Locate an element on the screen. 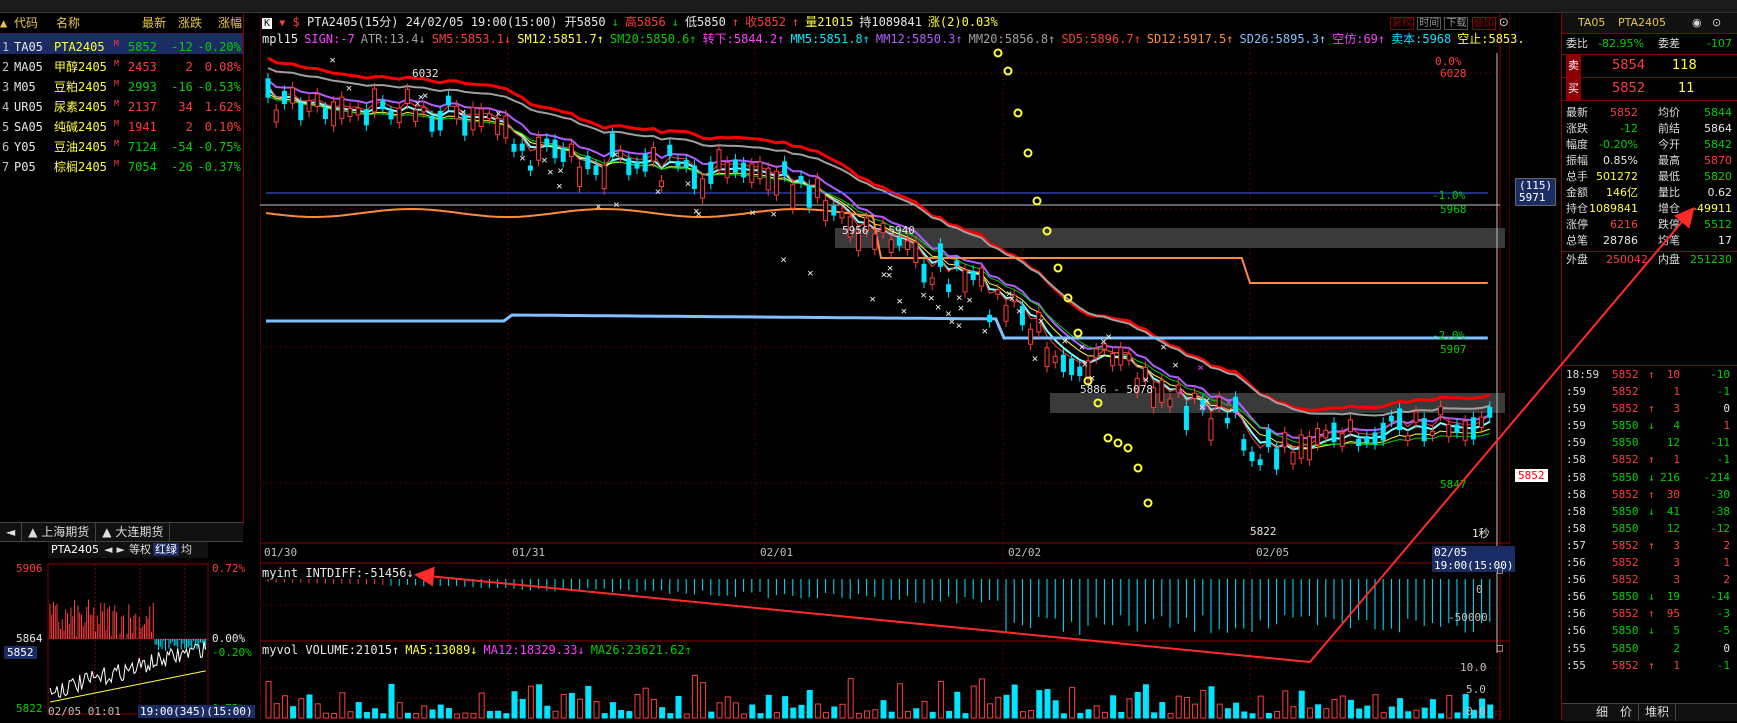 This screenshot has width=1737, height=723. col-header-pct: 涨幅 is located at coordinates (229, 23).